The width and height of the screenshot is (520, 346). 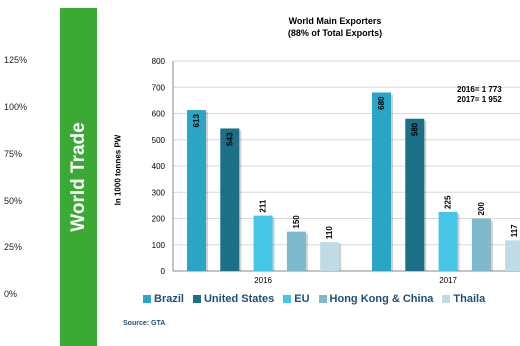 What do you see at coordinates (159, 245) in the screenshot?
I see `y-tick-label: 100` at bounding box center [159, 245].